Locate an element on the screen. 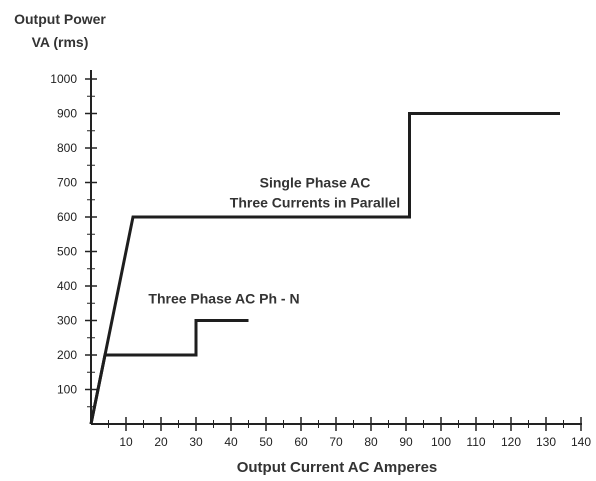  chart-title-line-1: Output Power is located at coordinates (60, 19).